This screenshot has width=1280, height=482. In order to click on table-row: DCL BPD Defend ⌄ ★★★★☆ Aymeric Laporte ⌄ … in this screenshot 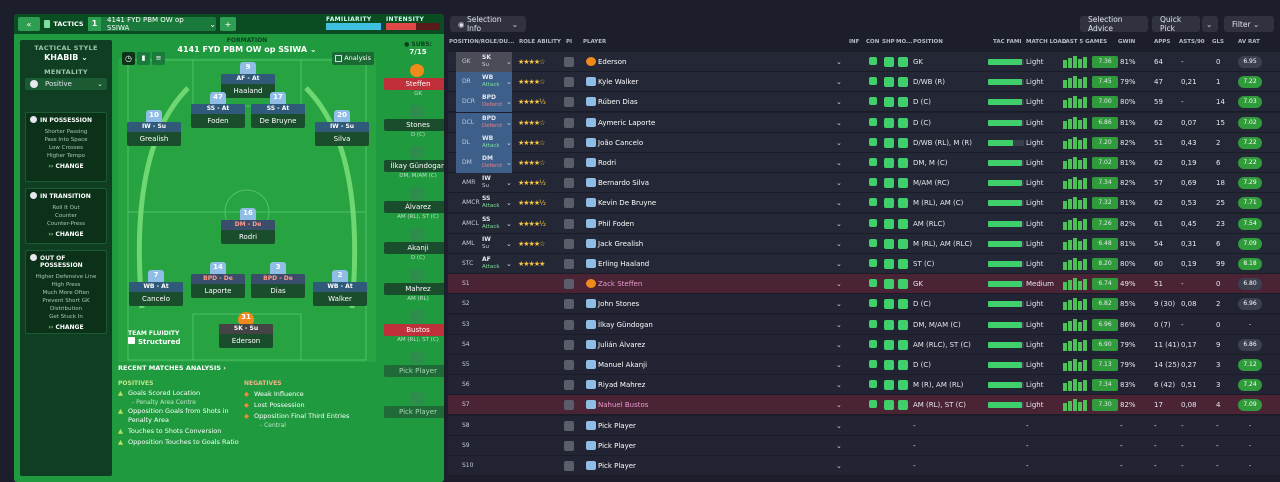, I will do `click(864, 122)`.